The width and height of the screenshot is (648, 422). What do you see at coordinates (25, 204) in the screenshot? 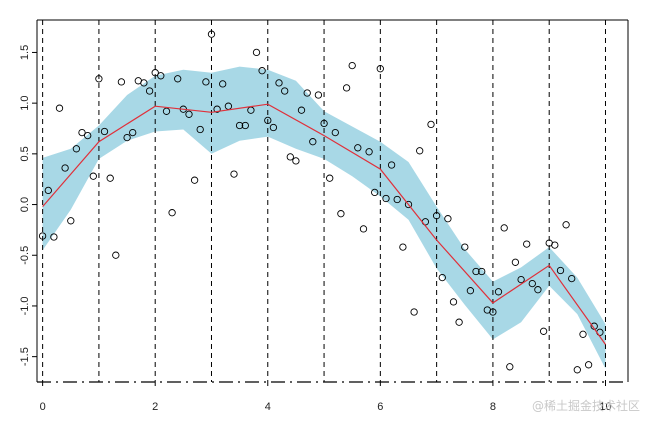
I see `y-tick-label-3: 0.0` at bounding box center [25, 204].